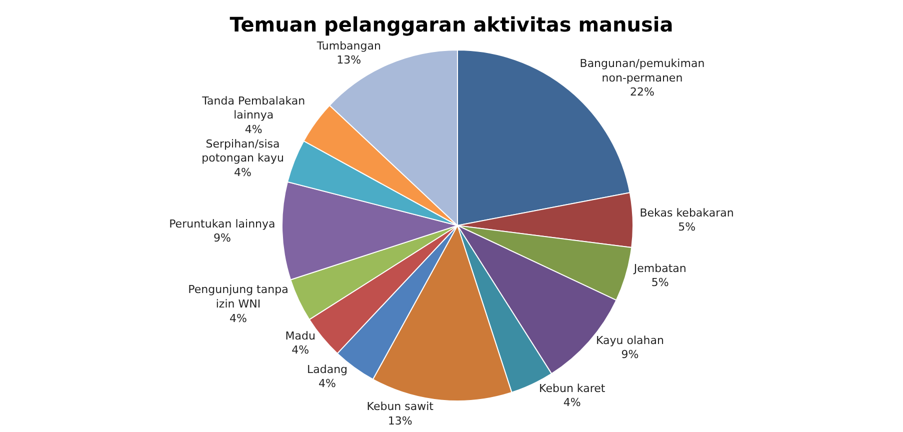 The image size is (903, 432). I want to click on slice-label: Jembatan, so click(659, 268).